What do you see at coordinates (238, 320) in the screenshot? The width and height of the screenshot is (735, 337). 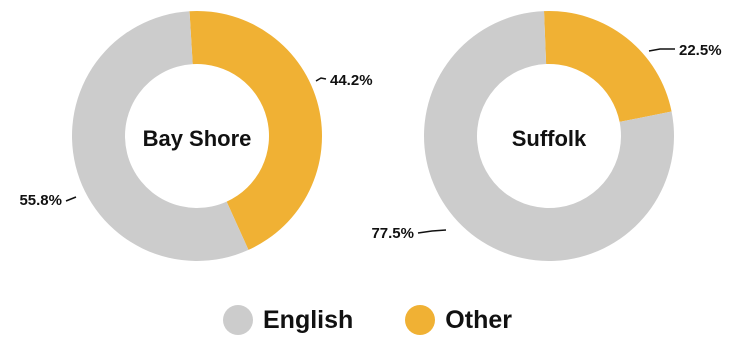 I see `legend-swatch-english` at bounding box center [238, 320].